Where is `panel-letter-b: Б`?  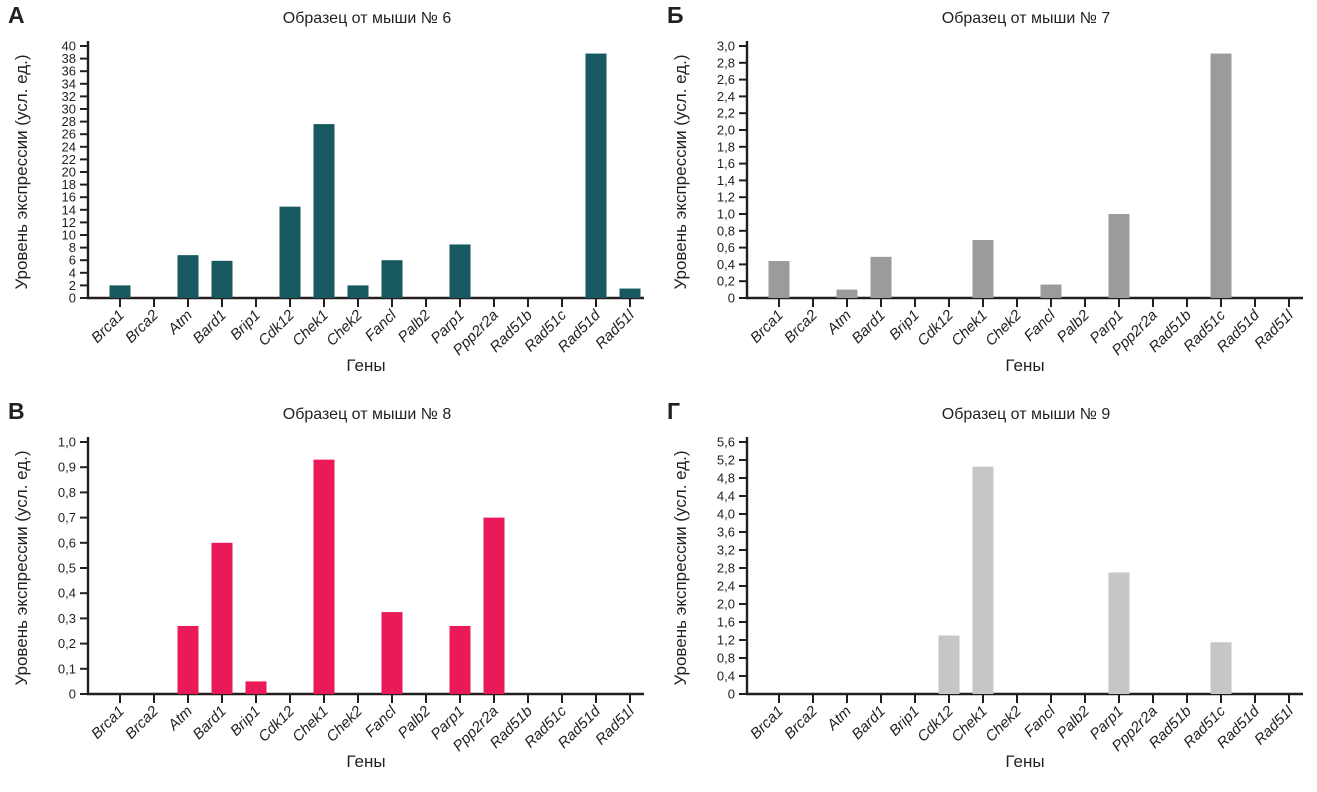 panel-letter-b: Б is located at coordinates (675, 15).